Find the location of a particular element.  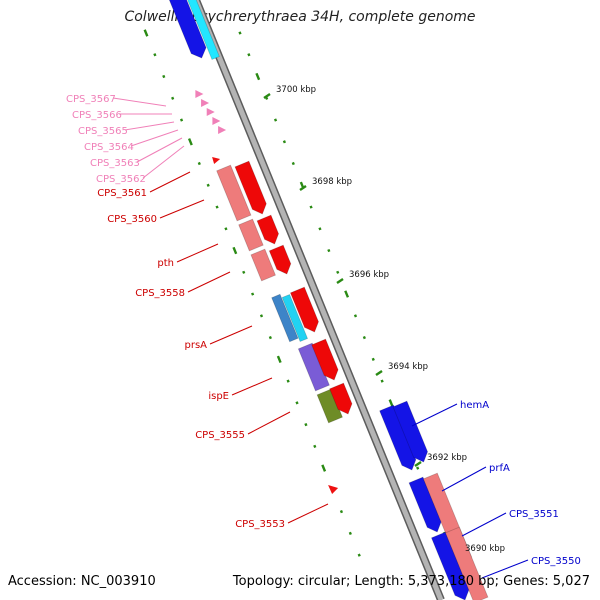

gene-cyan-box is located at coordinates (295, 318).